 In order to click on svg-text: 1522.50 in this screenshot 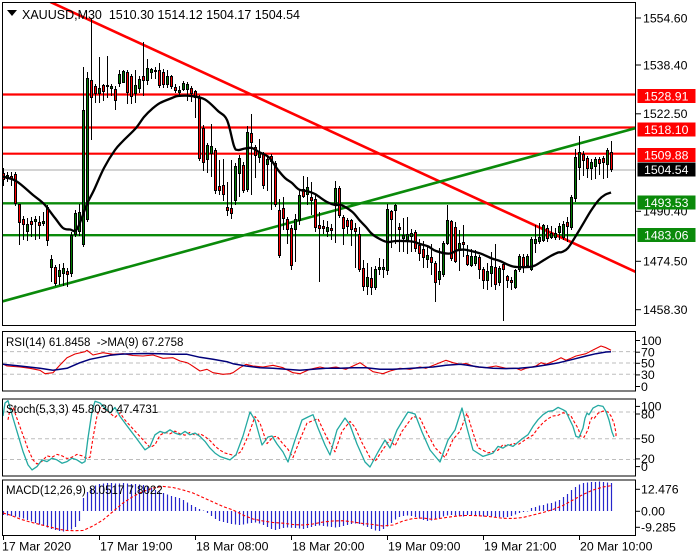, I will do `click(665, 114)`.